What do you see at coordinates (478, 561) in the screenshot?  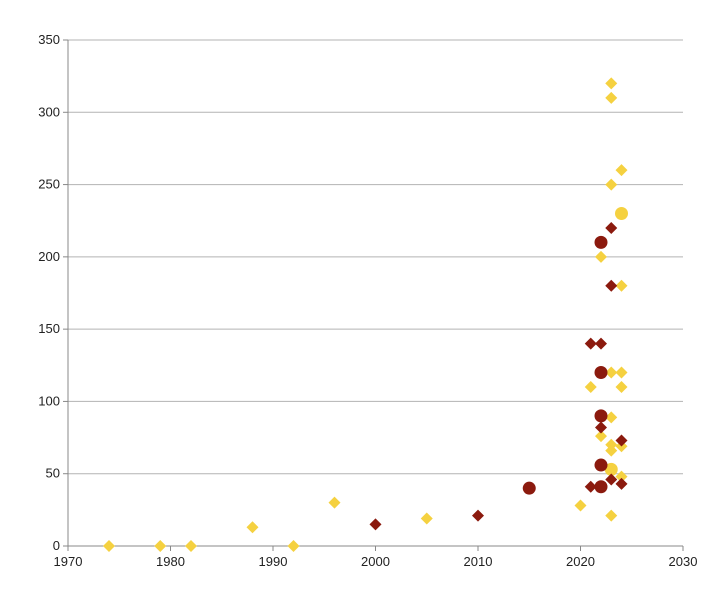 I see `x-tick-label: 2010` at bounding box center [478, 561].